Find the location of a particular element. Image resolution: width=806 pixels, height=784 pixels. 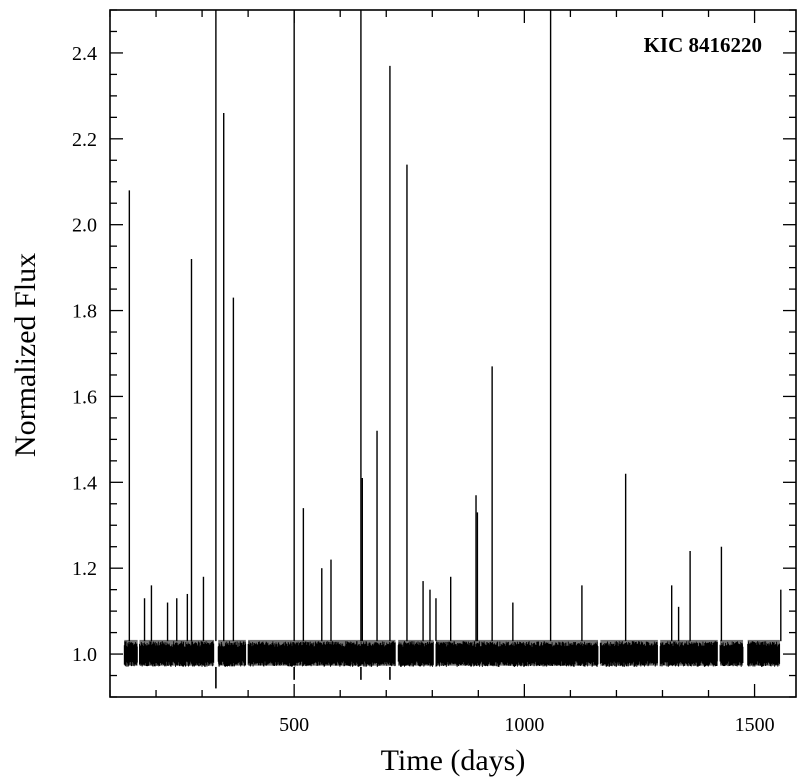

x-tick-label: 1500 is located at coordinates (755, 725).